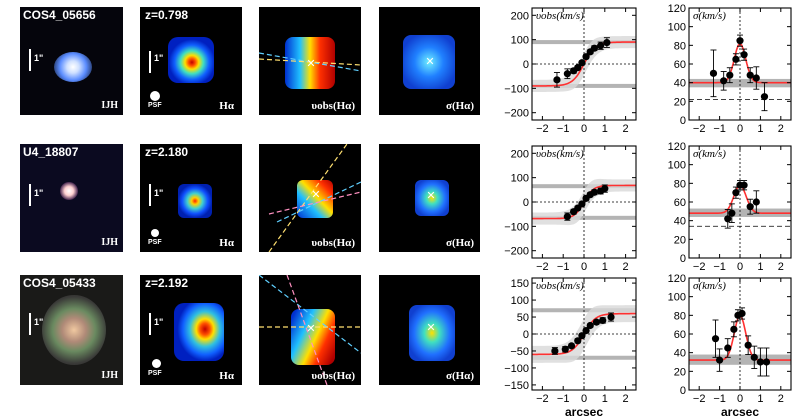 This screenshot has width=801, height=420. What do you see at coordinates (59, 283) in the screenshot?
I see `galaxy-id-label: COS4_05433` at bounding box center [59, 283].